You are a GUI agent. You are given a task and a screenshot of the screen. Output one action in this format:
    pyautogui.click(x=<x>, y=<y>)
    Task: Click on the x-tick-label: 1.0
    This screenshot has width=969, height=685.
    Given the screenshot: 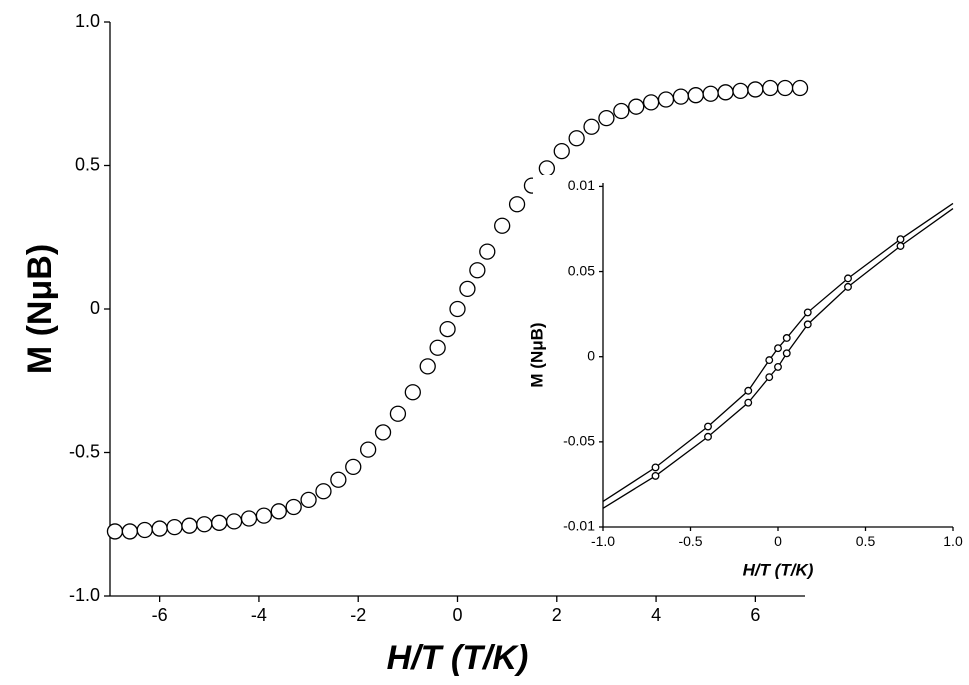 What is the action you would take?
    pyautogui.click(x=953, y=541)
    